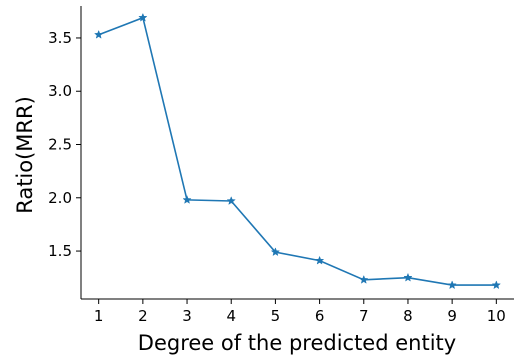 Image resolution: width=514 pixels, height=356 pixels. Describe the element at coordinates (25, 155) in the screenshot. I see `y-axis-label: Ratio(MRR)` at that location.